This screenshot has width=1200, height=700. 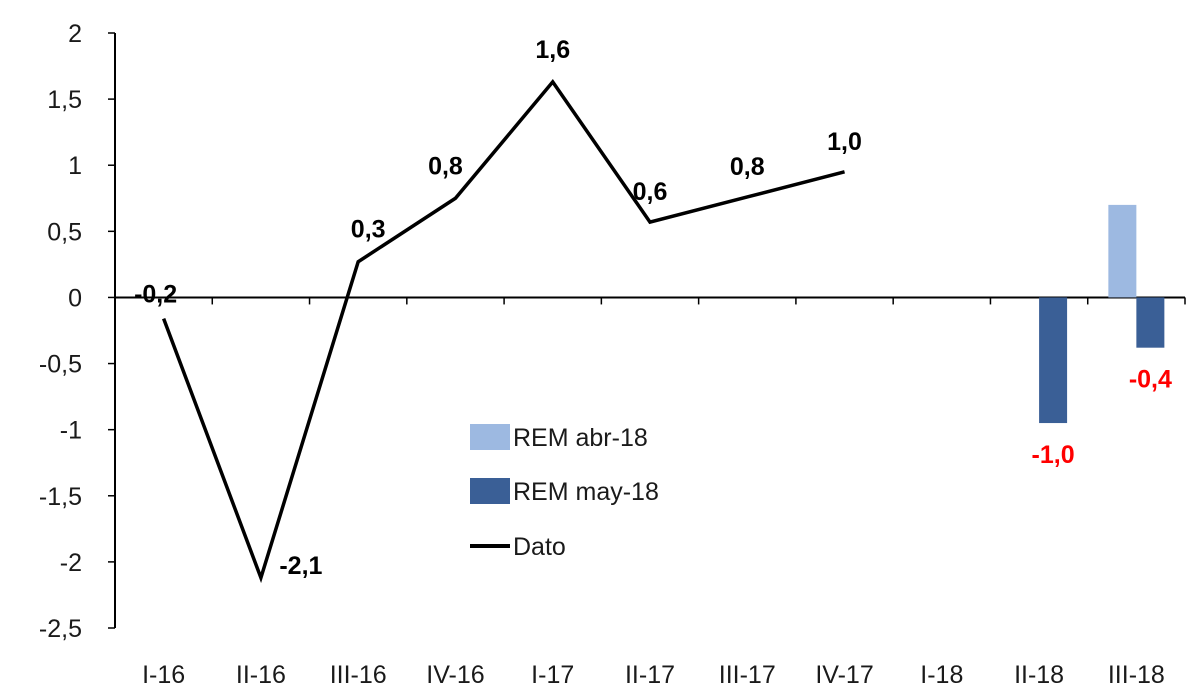 I want to click on y-tick-label: 0, so click(x=75, y=298).